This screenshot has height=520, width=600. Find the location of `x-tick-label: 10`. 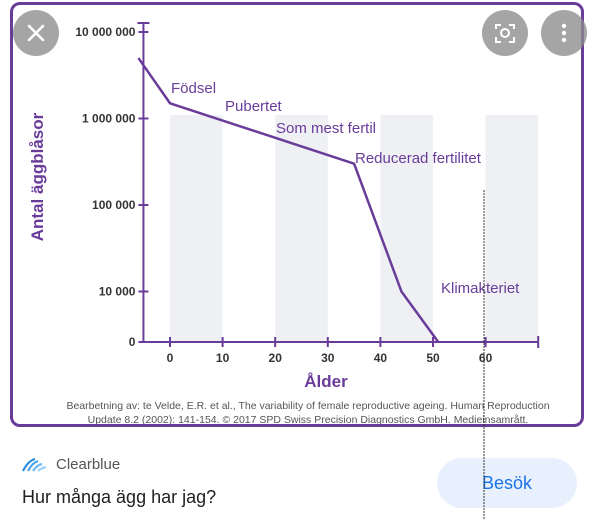

x-tick-label: 10 is located at coordinates (223, 358).